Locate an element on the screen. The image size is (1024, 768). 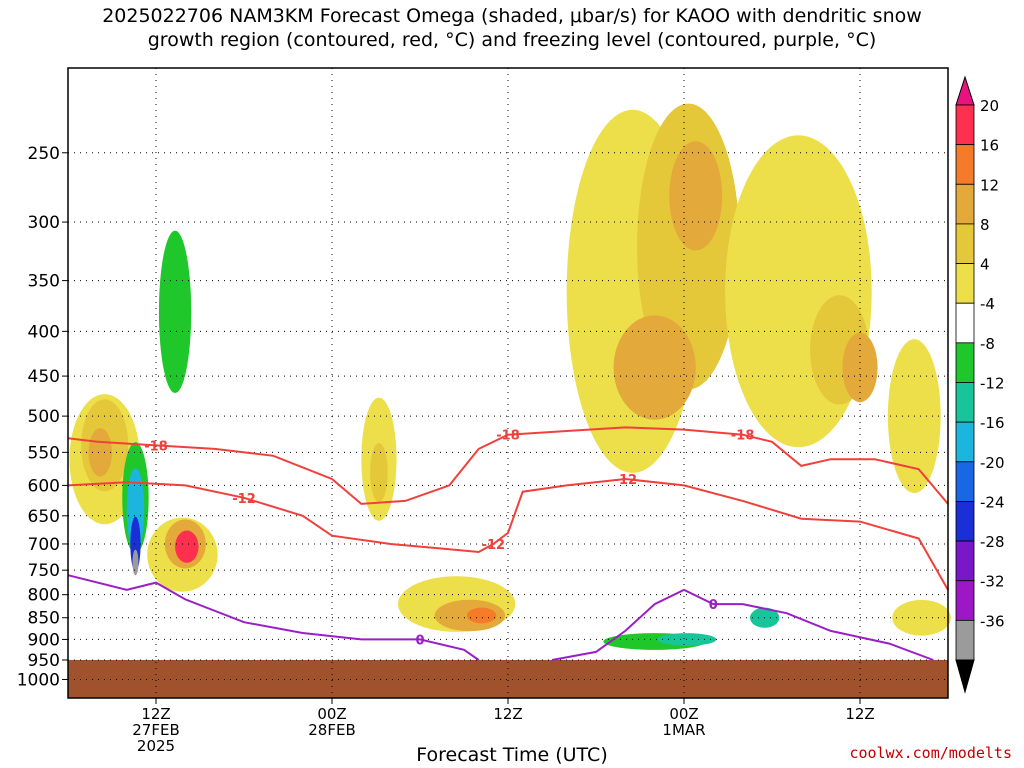
colorbar-label-11: -28 is located at coordinates (992, 542).